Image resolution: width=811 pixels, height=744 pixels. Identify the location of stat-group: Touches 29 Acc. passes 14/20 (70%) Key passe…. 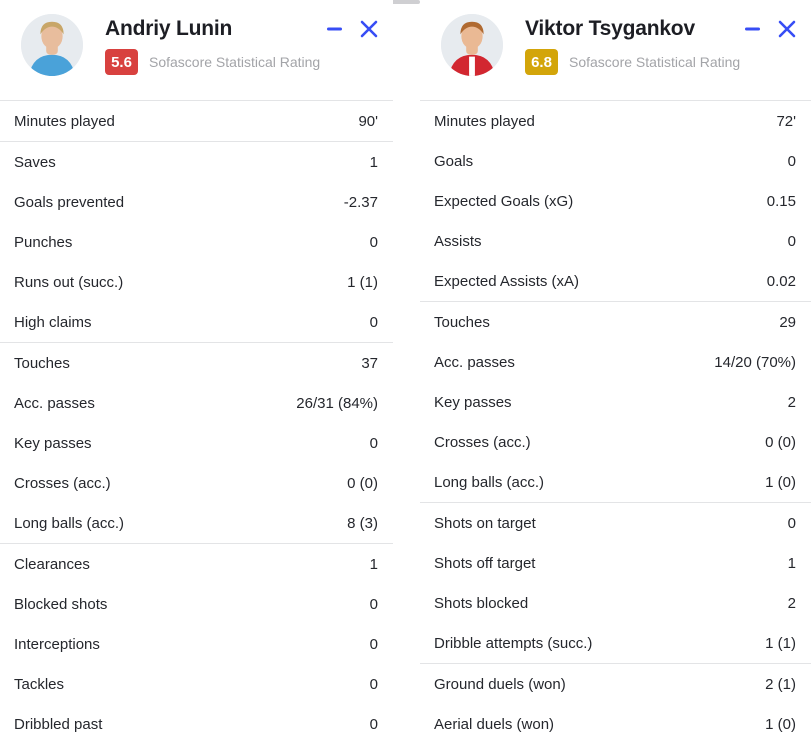
(615, 401).